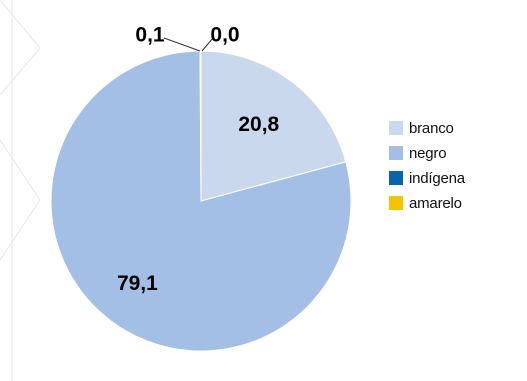  What do you see at coordinates (437, 178) in the screenshot?
I see `legend-label-indigena: indígena` at bounding box center [437, 178].